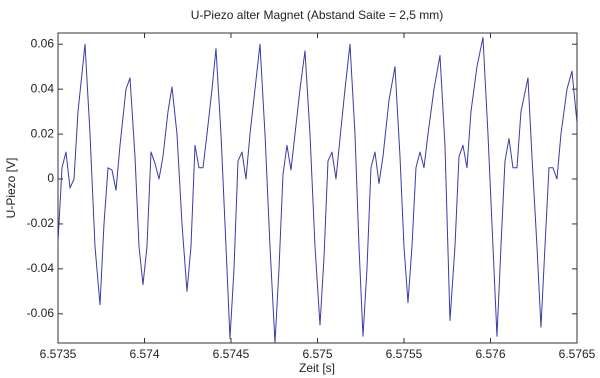 This screenshot has height=378, width=600. I want to click on y-axis-label: U-Piezo [V], so click(11, 188).